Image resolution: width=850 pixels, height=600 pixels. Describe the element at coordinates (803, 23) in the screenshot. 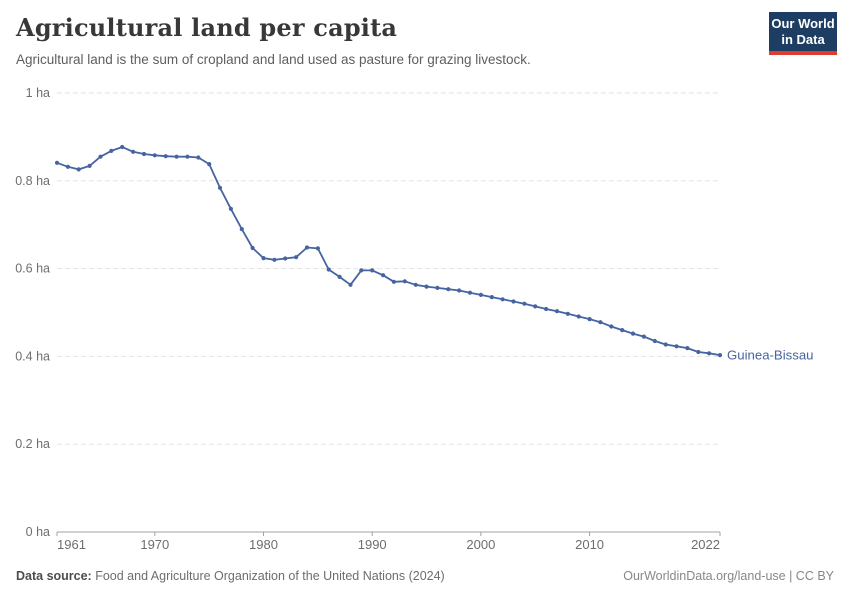

I see `owid-logo-line1: Our World` at that location.